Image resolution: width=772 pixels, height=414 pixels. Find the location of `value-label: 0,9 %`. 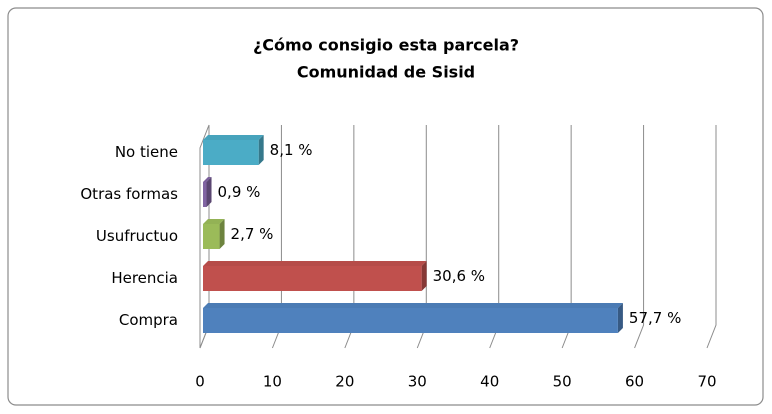

value-label: 0,9 % is located at coordinates (239, 192).